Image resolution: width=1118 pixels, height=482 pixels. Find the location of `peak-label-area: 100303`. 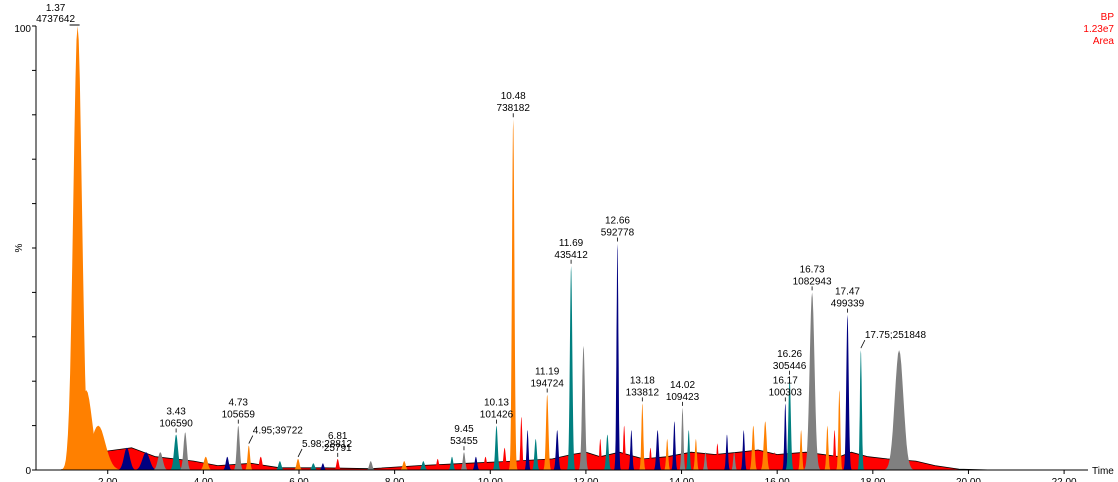

peak-label-area: 100303 is located at coordinates (786, 392).